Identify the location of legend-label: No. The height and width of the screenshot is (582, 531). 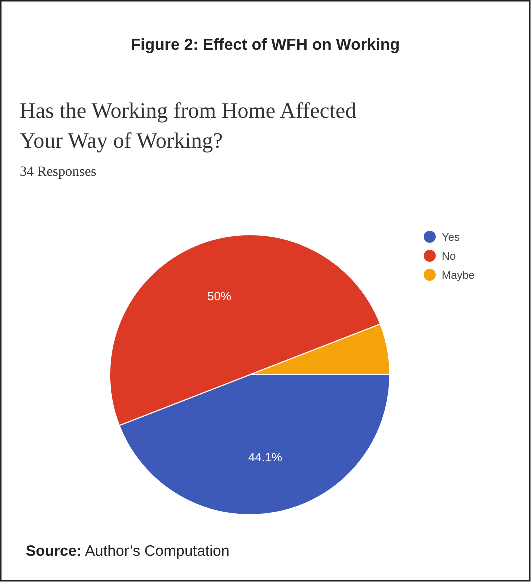
(449, 257).